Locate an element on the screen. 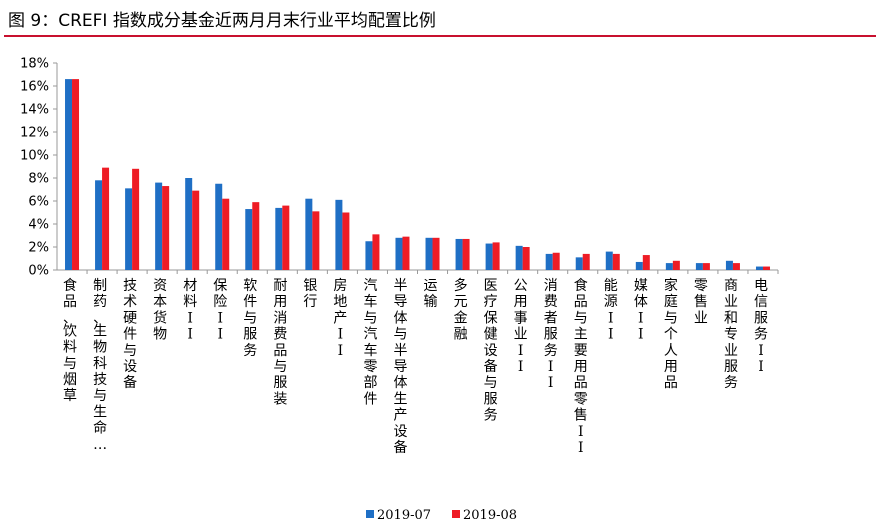  category-label: 媒体 I I is located at coordinates (641, 310).